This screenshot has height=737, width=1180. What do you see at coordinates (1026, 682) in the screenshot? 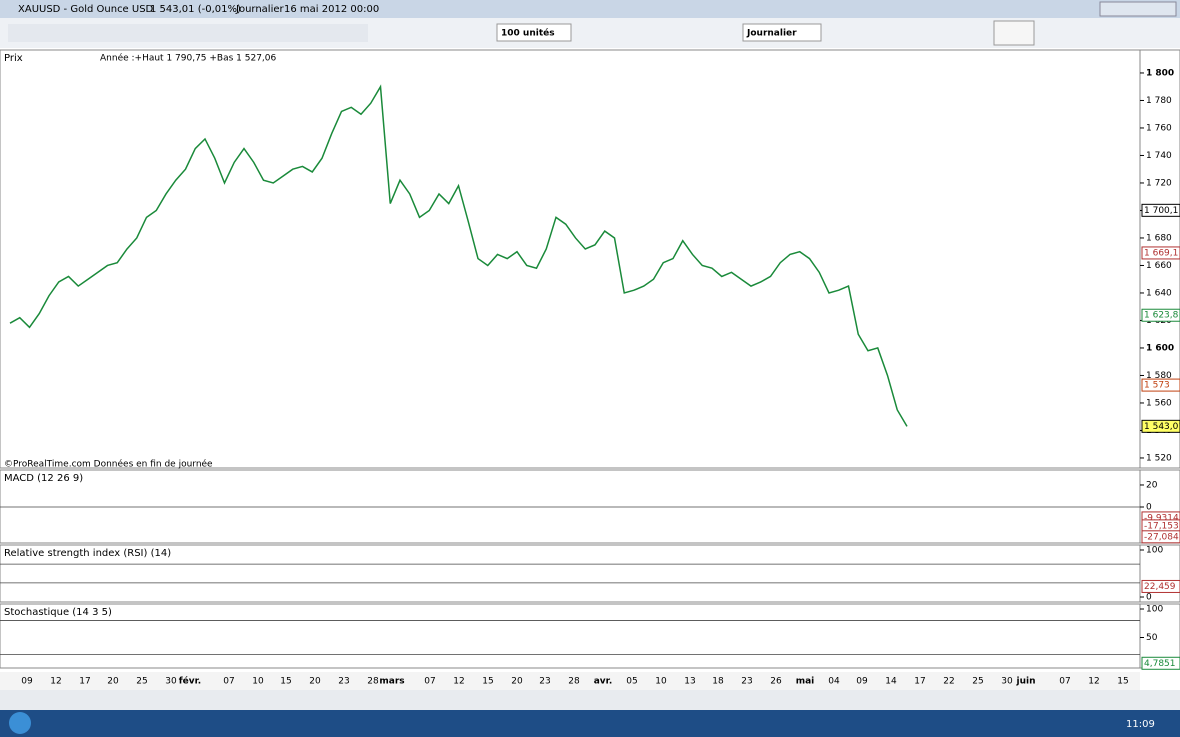
I see `x-tick-label: juin` at bounding box center [1026, 682].